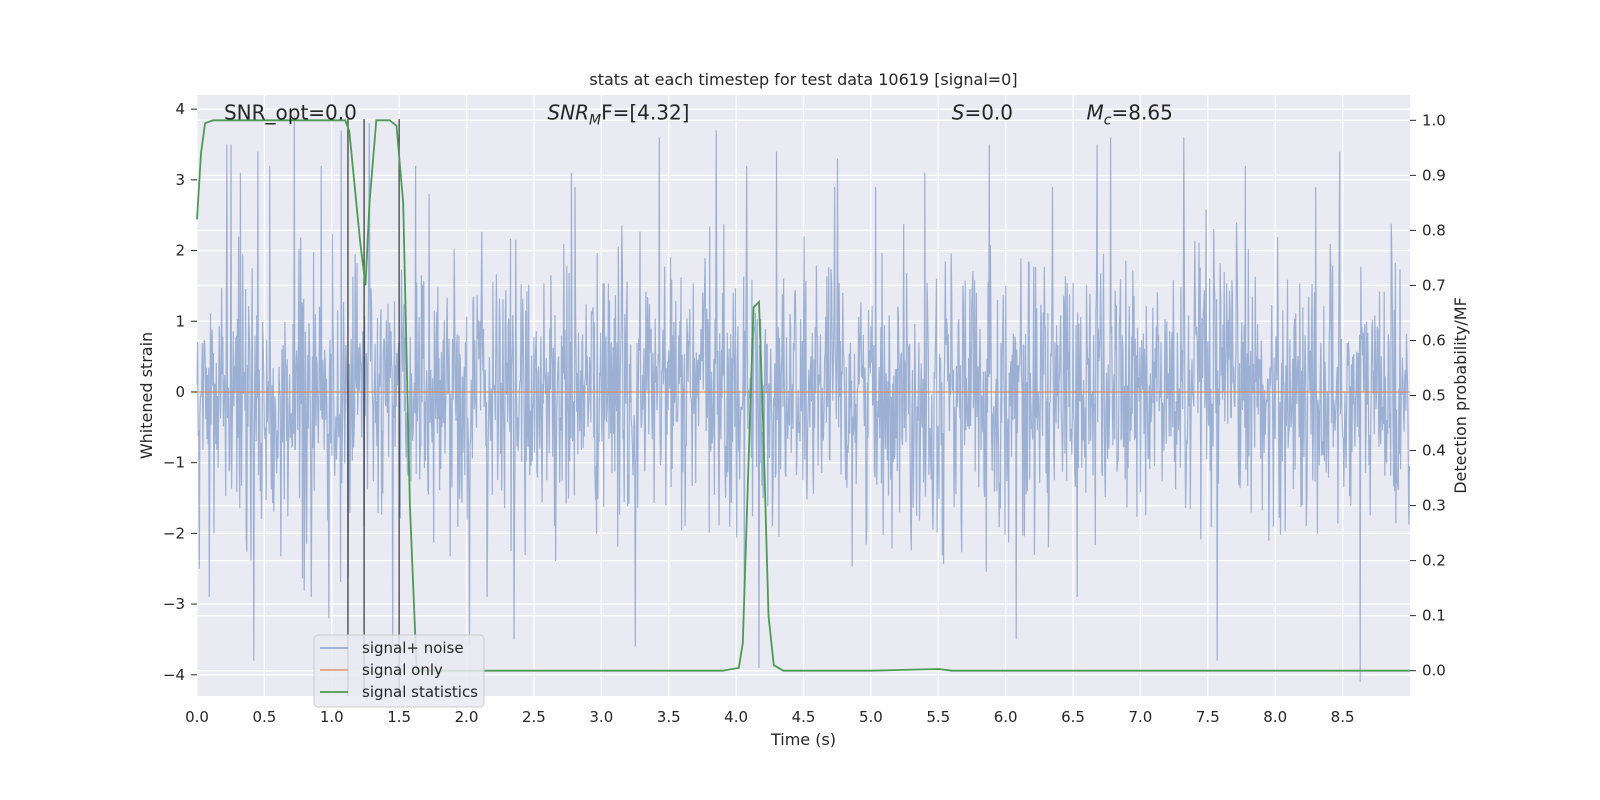 The width and height of the screenshot is (1600, 800). I want to click on y-tick-label-4: 0, so click(180, 392).